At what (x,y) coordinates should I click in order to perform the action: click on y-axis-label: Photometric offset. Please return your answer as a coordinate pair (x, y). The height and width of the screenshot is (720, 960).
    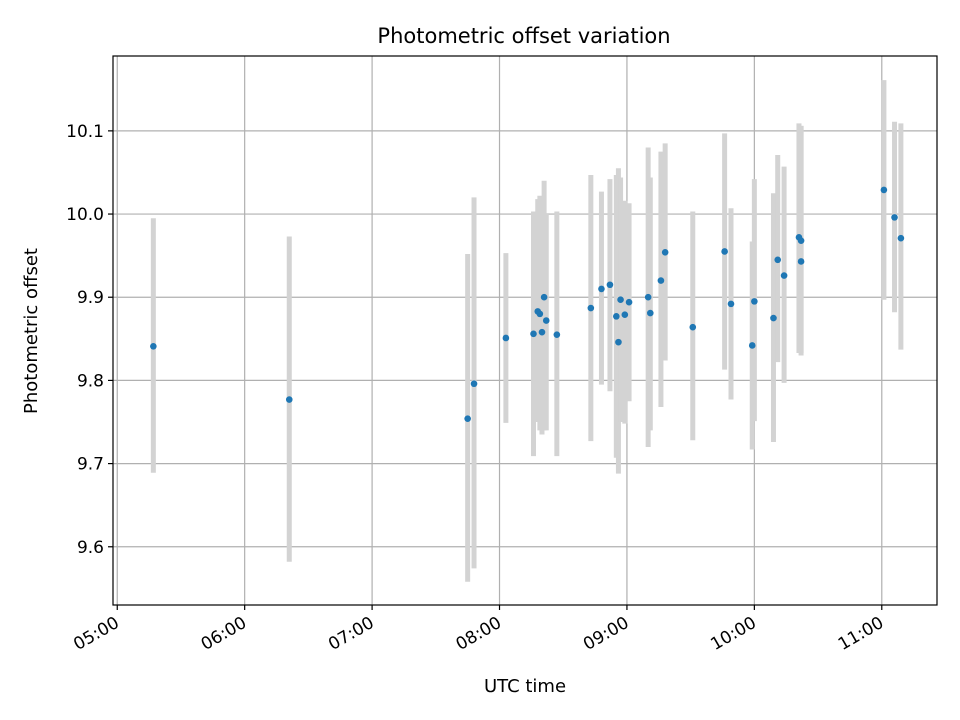
    Looking at the image, I should click on (31, 331).